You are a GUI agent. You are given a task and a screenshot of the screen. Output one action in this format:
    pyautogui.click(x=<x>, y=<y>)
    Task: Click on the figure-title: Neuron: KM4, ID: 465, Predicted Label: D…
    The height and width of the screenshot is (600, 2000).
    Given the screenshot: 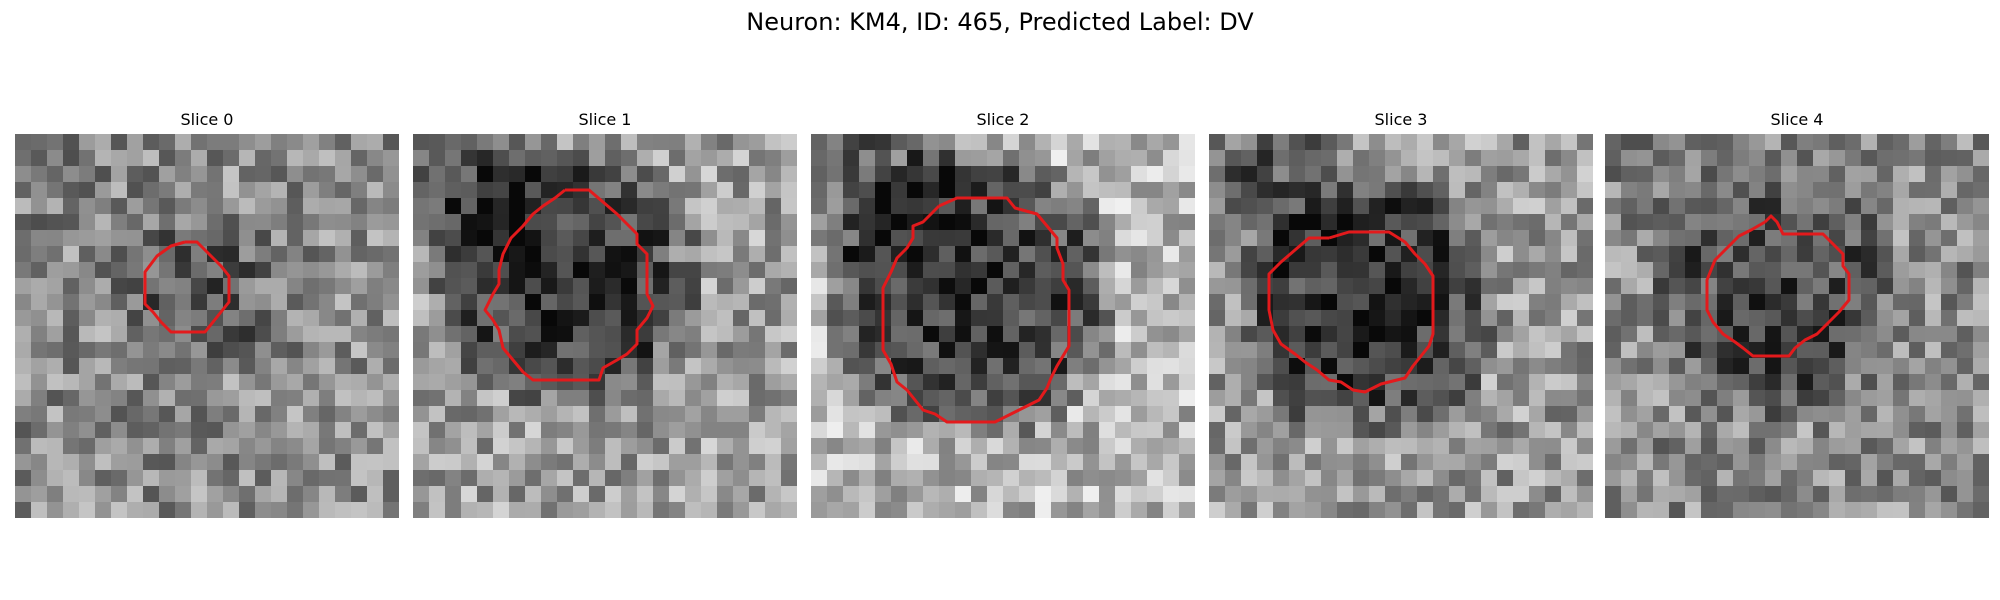 What is the action you would take?
    pyautogui.click(x=1000, y=22)
    